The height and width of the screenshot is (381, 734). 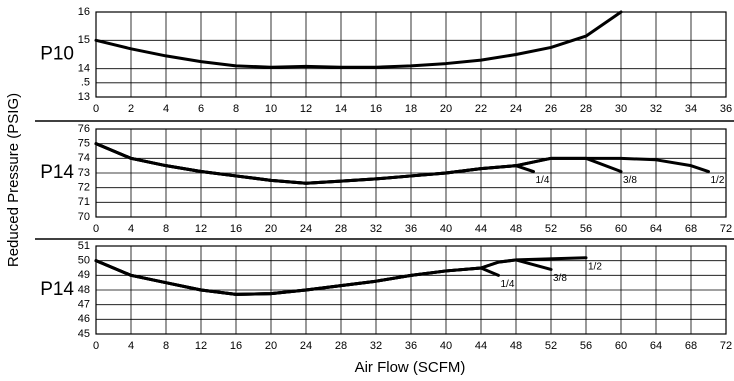 What do you see at coordinates (13, 180) in the screenshot?
I see `y-axis-label: Reduced Pressure (PSIG)` at bounding box center [13, 180].